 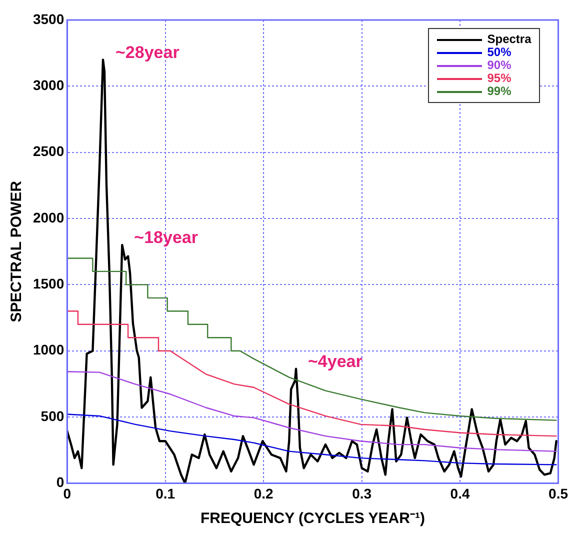 What do you see at coordinates (362, 493) in the screenshot?
I see `x-tick-label: 0.3` at bounding box center [362, 493].